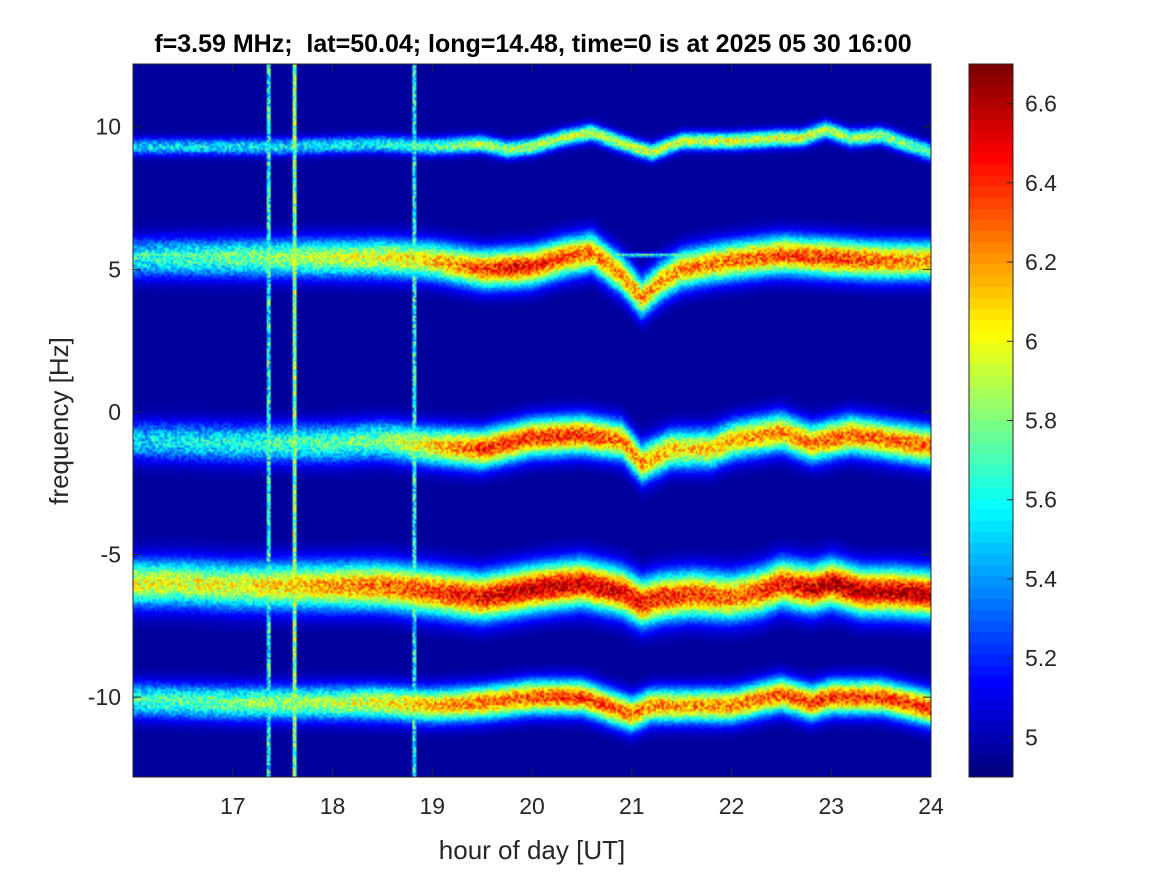  I want to click on colorbar: 6.6 6.4 6.2 6 5.8 5.6 5.4 5.2 5, so click(1012, 420).